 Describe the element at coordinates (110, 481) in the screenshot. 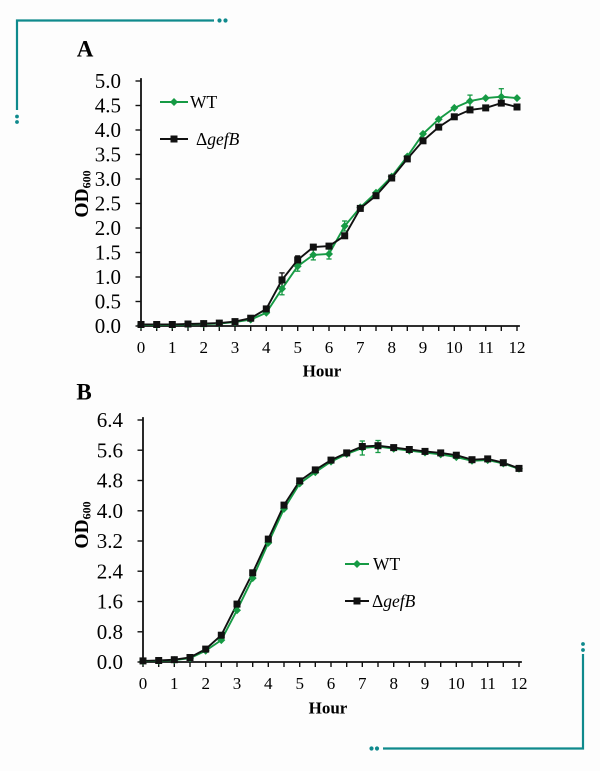

I see `svg-text: 4.8` at that location.